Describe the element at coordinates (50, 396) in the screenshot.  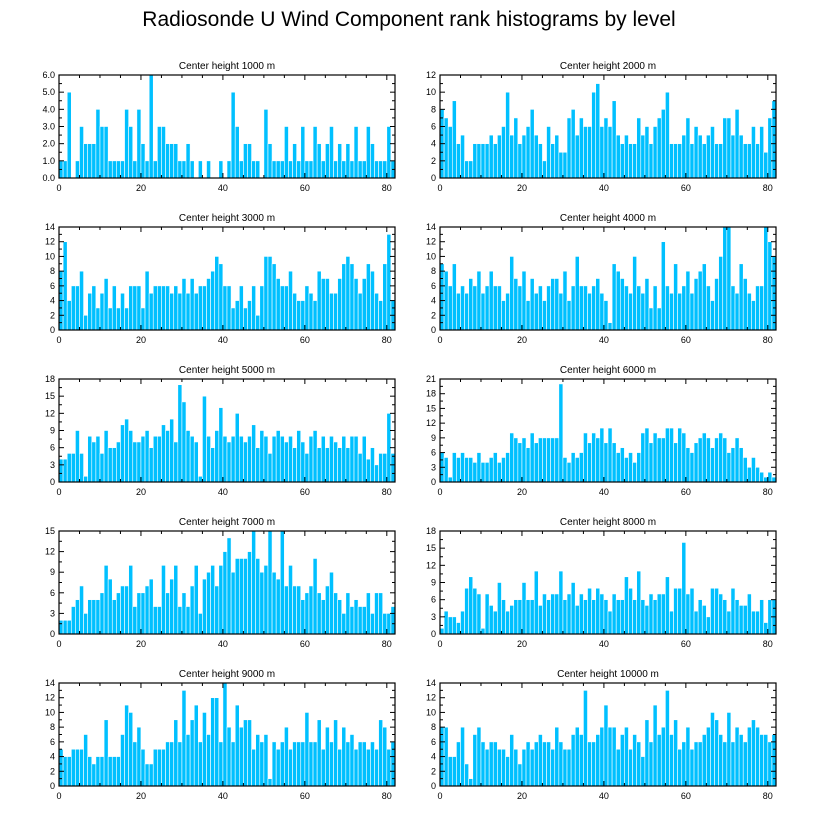
I see `y-tick-label: 15` at that location.